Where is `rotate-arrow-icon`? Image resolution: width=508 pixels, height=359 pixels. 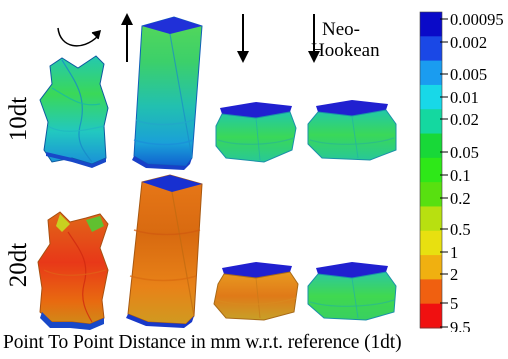 rotate-arrow-icon is located at coordinates (79, 37).